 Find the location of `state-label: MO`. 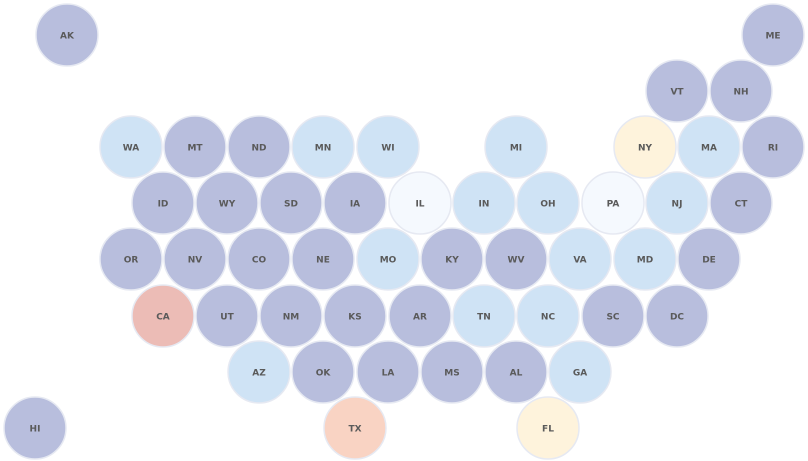

state-label: MO is located at coordinates (388, 261).